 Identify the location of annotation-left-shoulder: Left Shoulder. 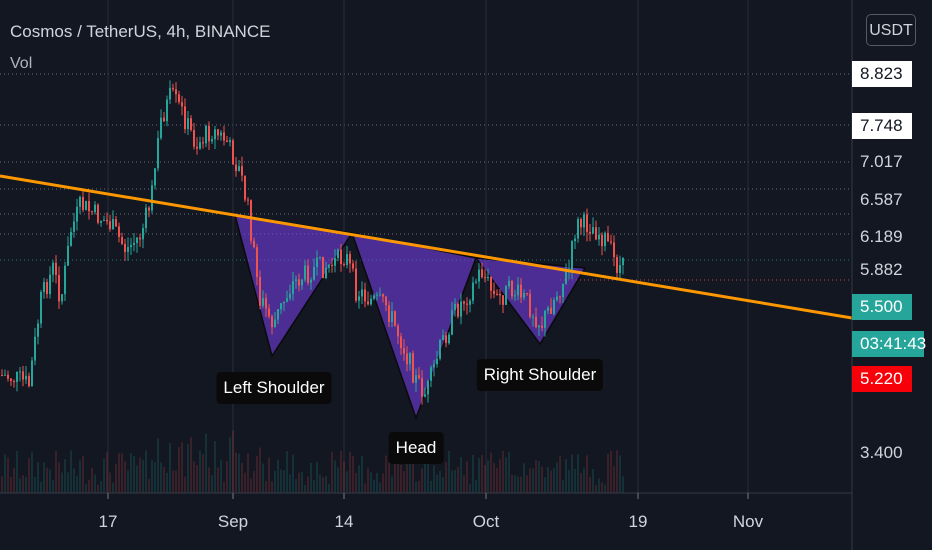
(274, 388).